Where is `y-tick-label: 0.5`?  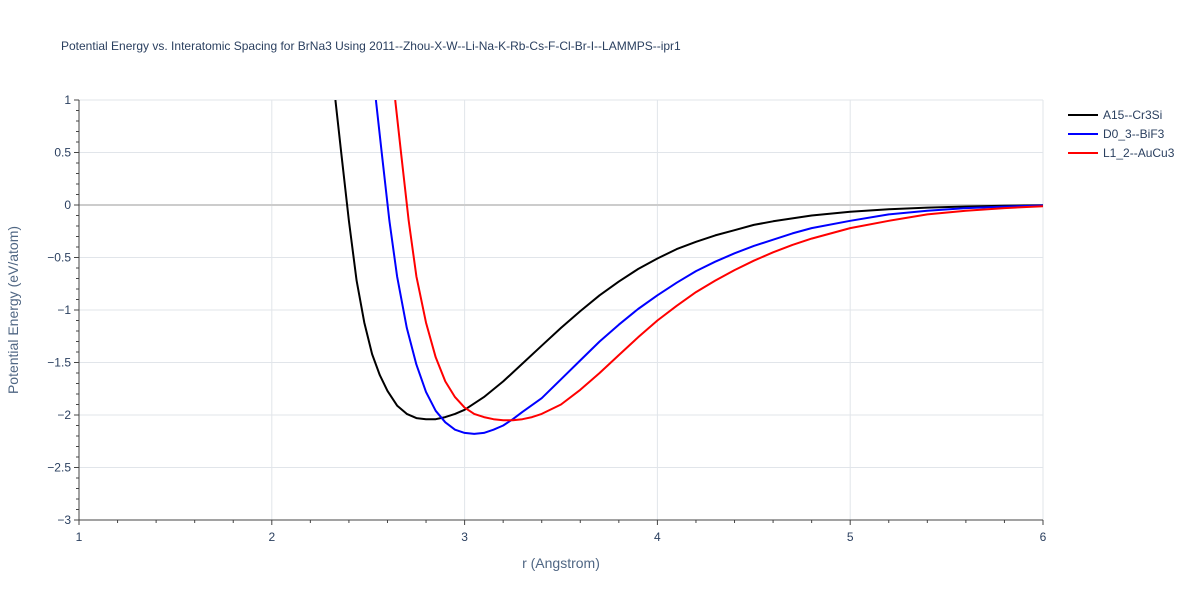
y-tick-label: 0.5 is located at coordinates (62, 153).